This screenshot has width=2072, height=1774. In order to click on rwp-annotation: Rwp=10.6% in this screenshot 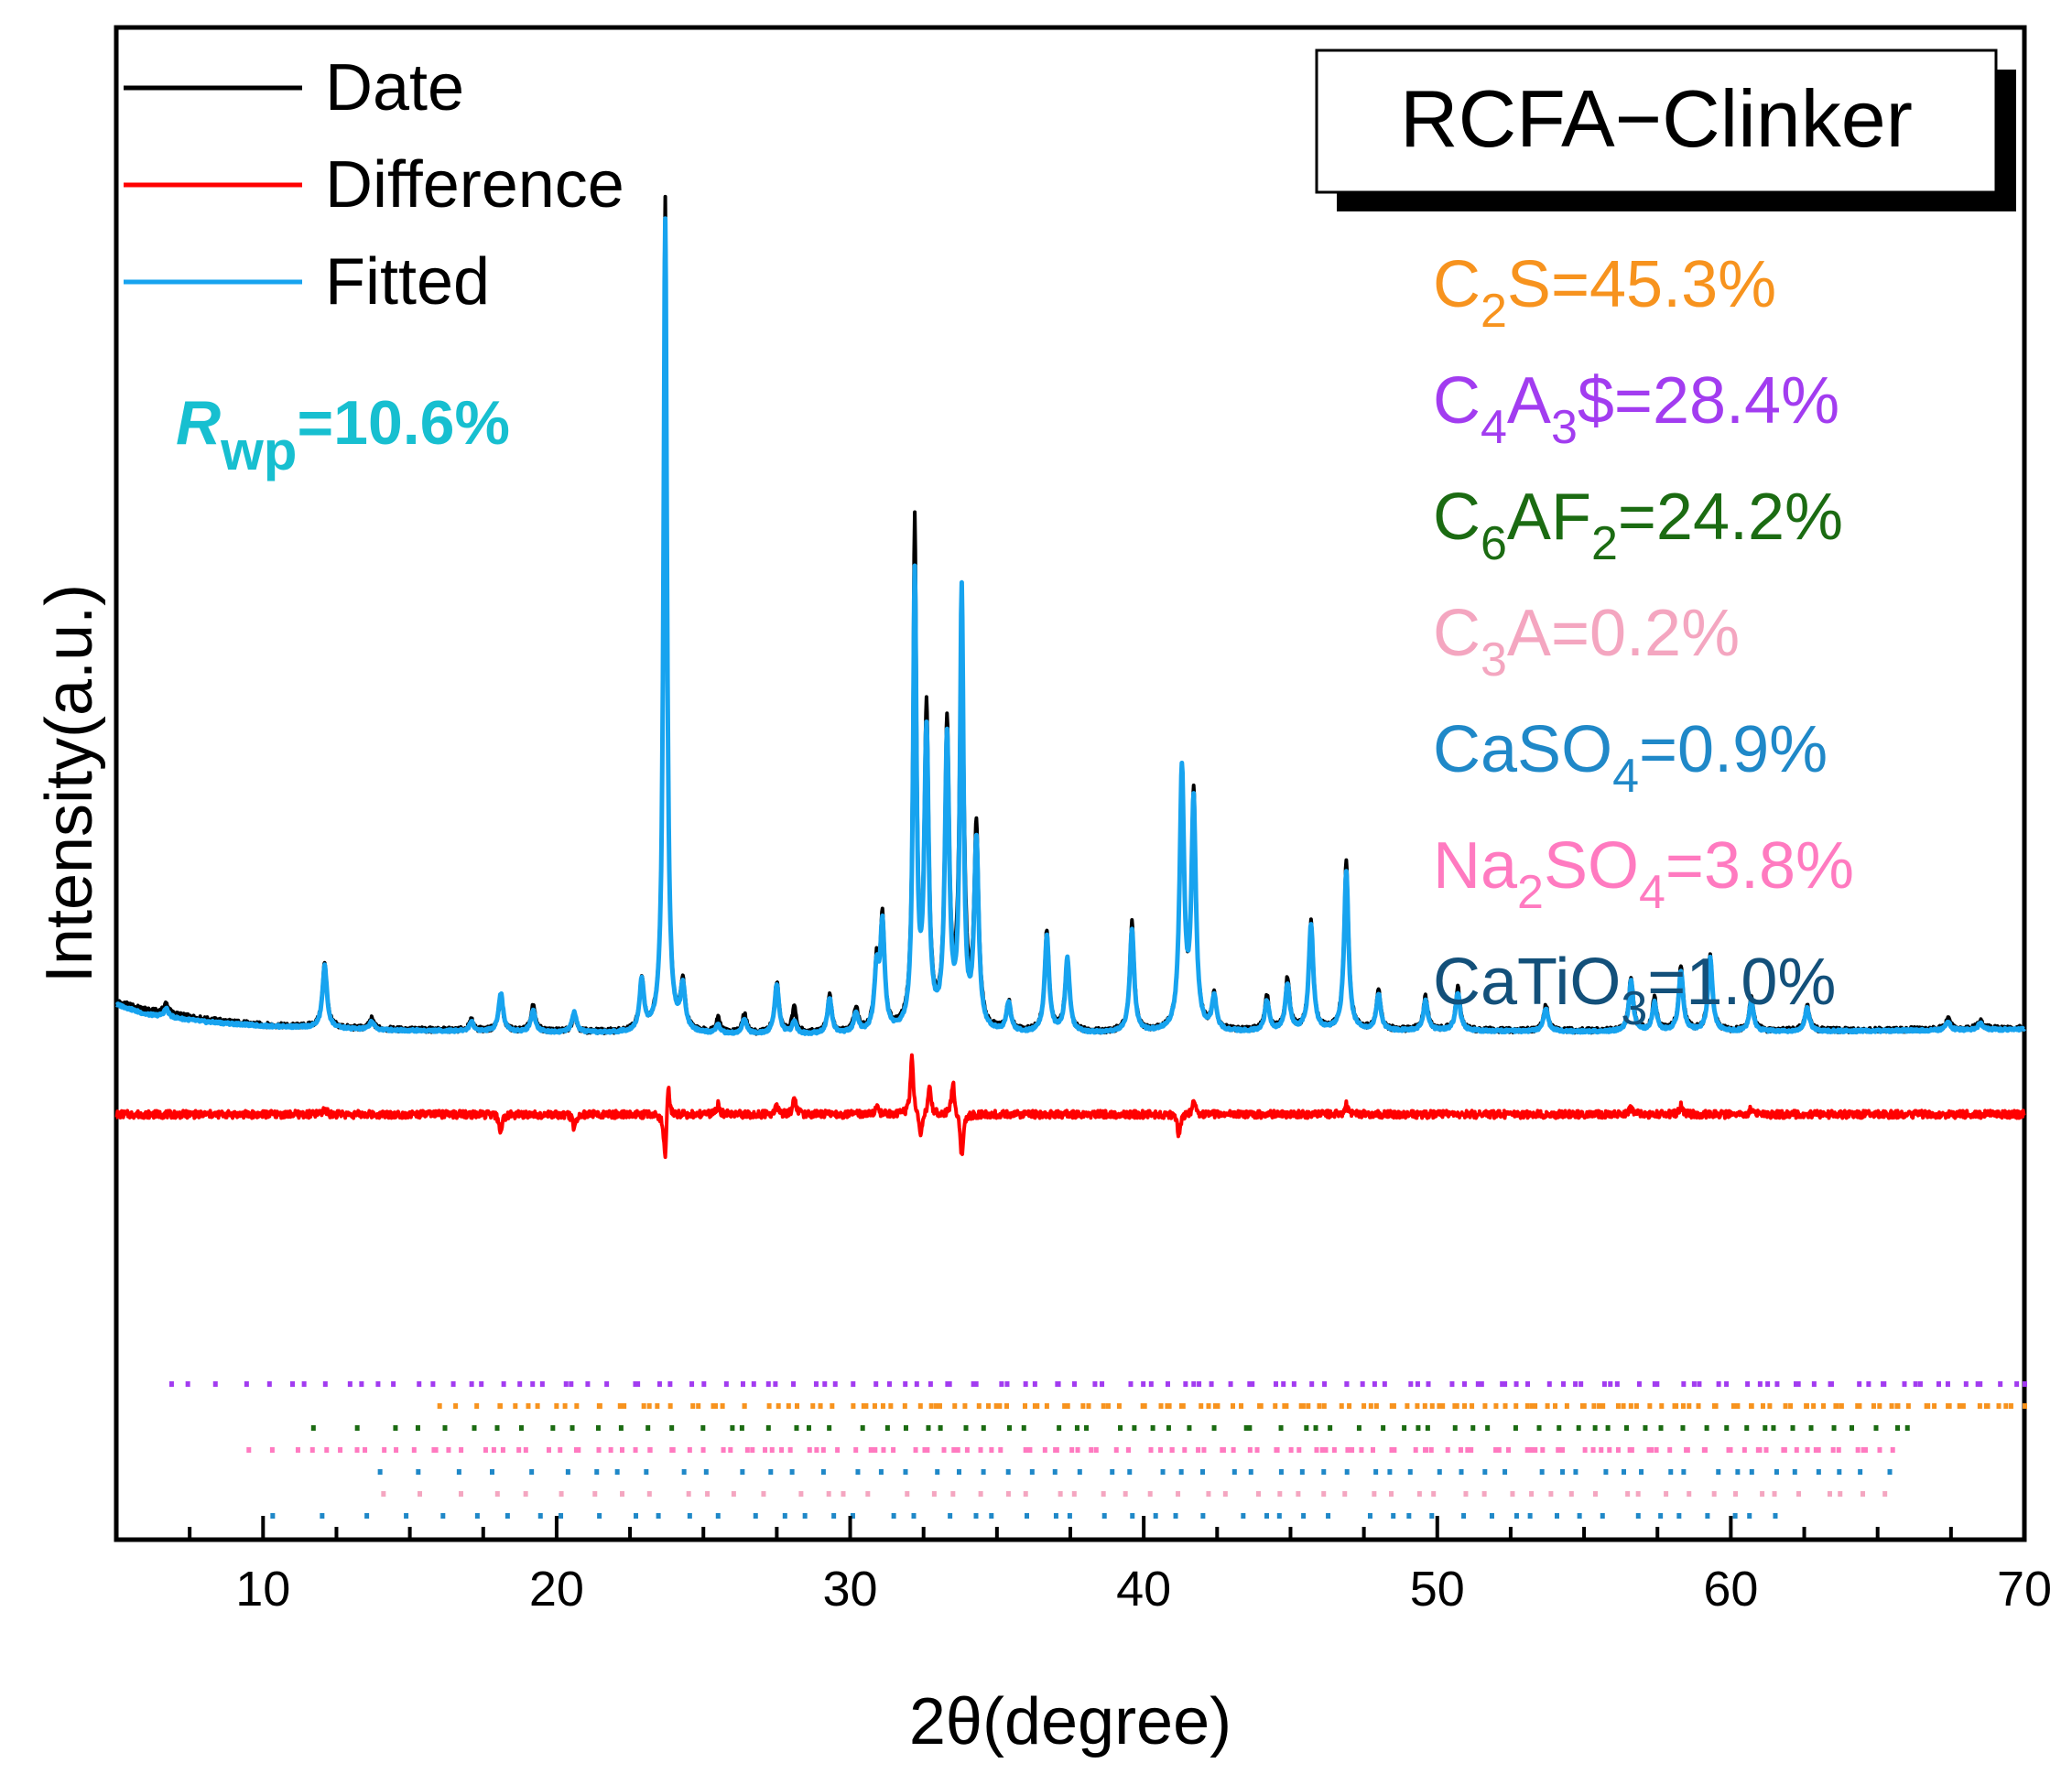, I will do `click(343, 434)`.